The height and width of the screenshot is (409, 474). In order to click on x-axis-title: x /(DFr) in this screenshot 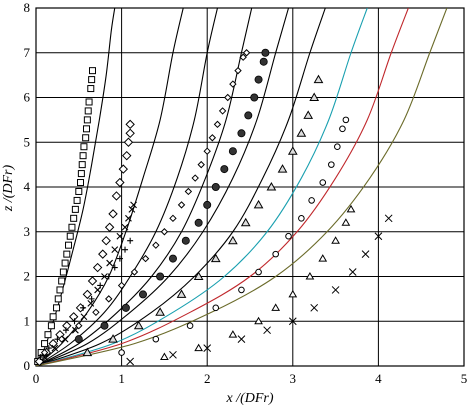, I will do `click(249, 398)`.